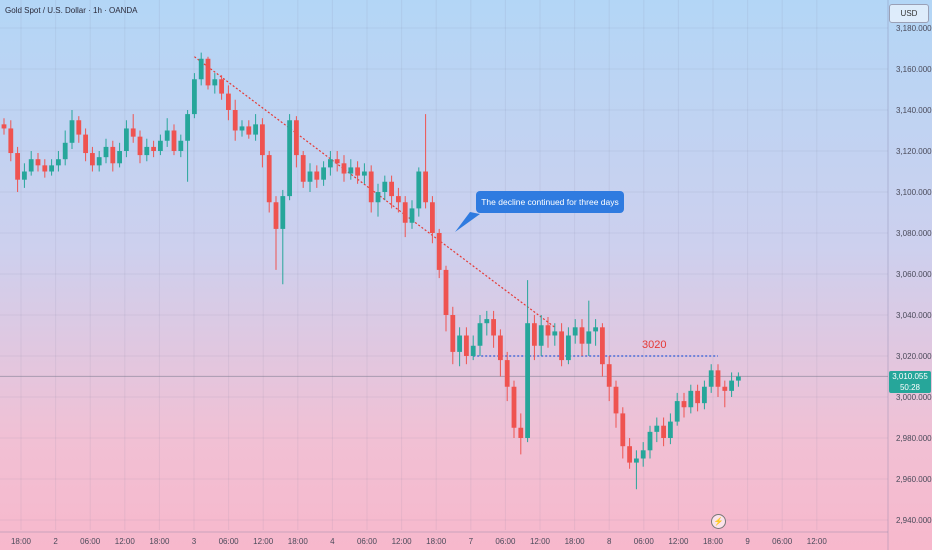  Describe the element at coordinates (467, 222) in the screenshot. I see `callout-pointer` at that location.